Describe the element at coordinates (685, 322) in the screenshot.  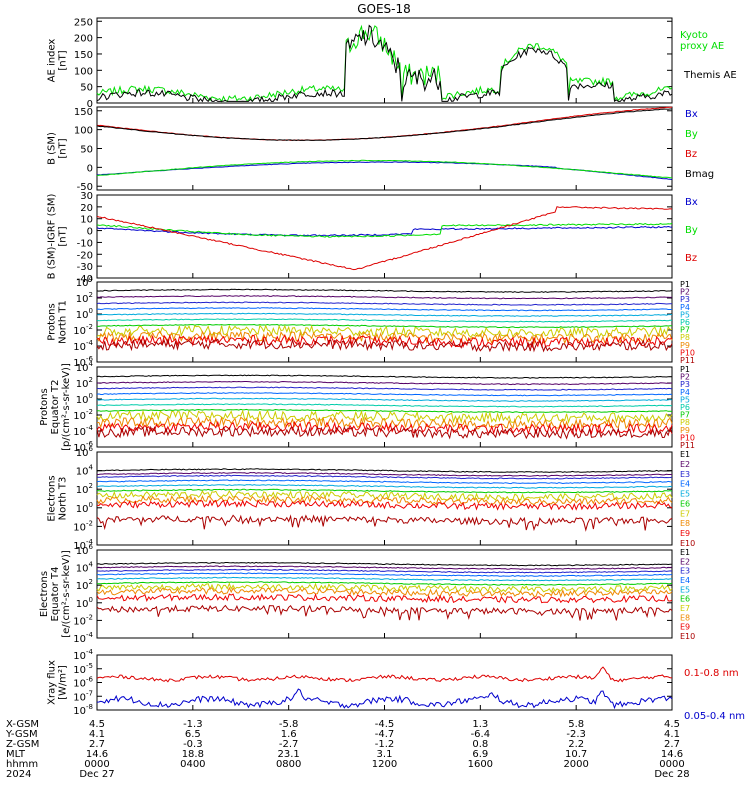
I see `pt1-legend-p6: P6` at that location.